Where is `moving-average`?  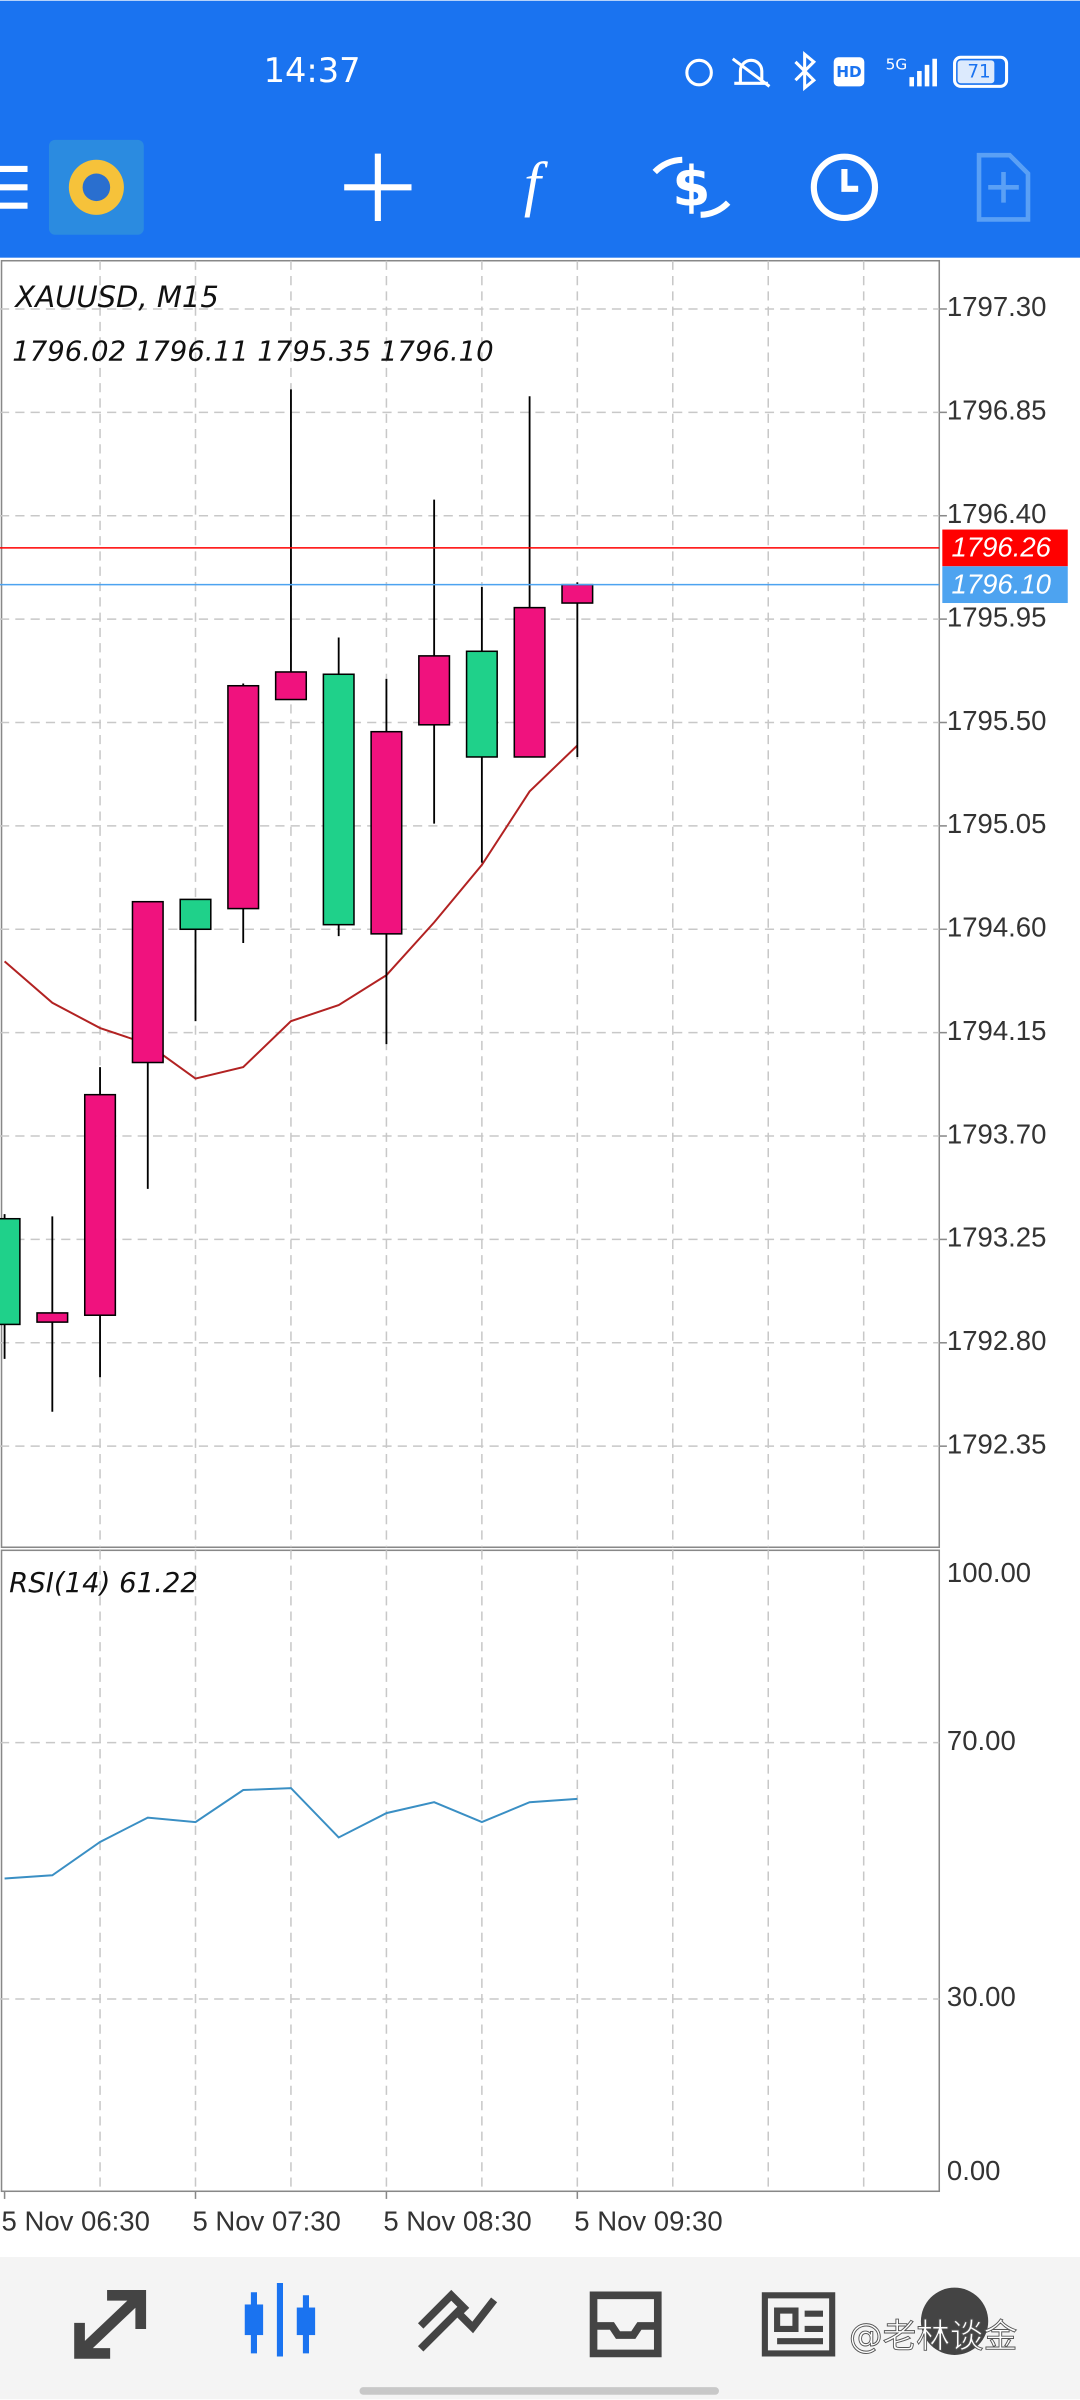
moving-average is located at coordinates (291, 912).